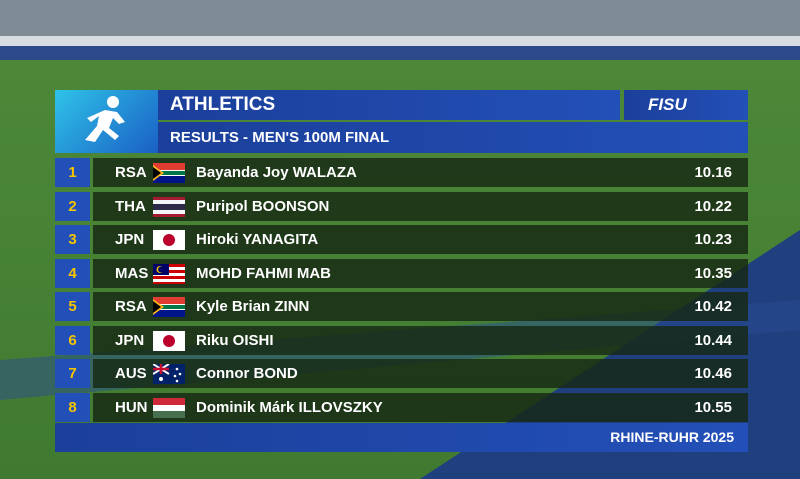 This screenshot has height=479, width=800. What do you see at coordinates (131, 407) in the screenshot?
I see `country-code: HUN` at bounding box center [131, 407].